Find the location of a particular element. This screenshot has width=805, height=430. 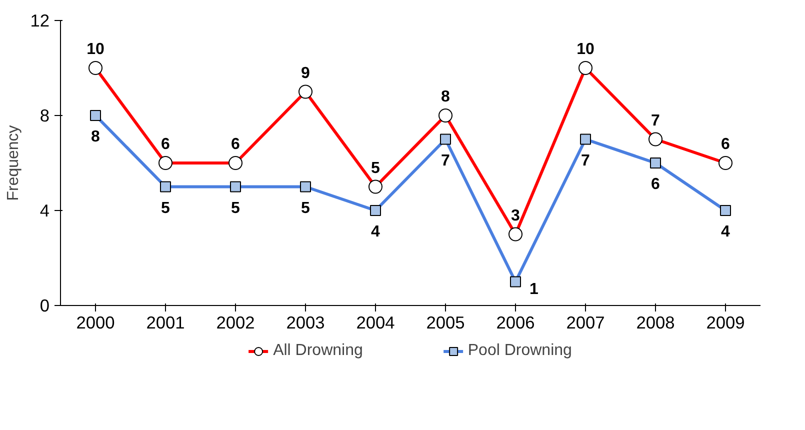

x-tick-label: 2003 is located at coordinates (305, 322).